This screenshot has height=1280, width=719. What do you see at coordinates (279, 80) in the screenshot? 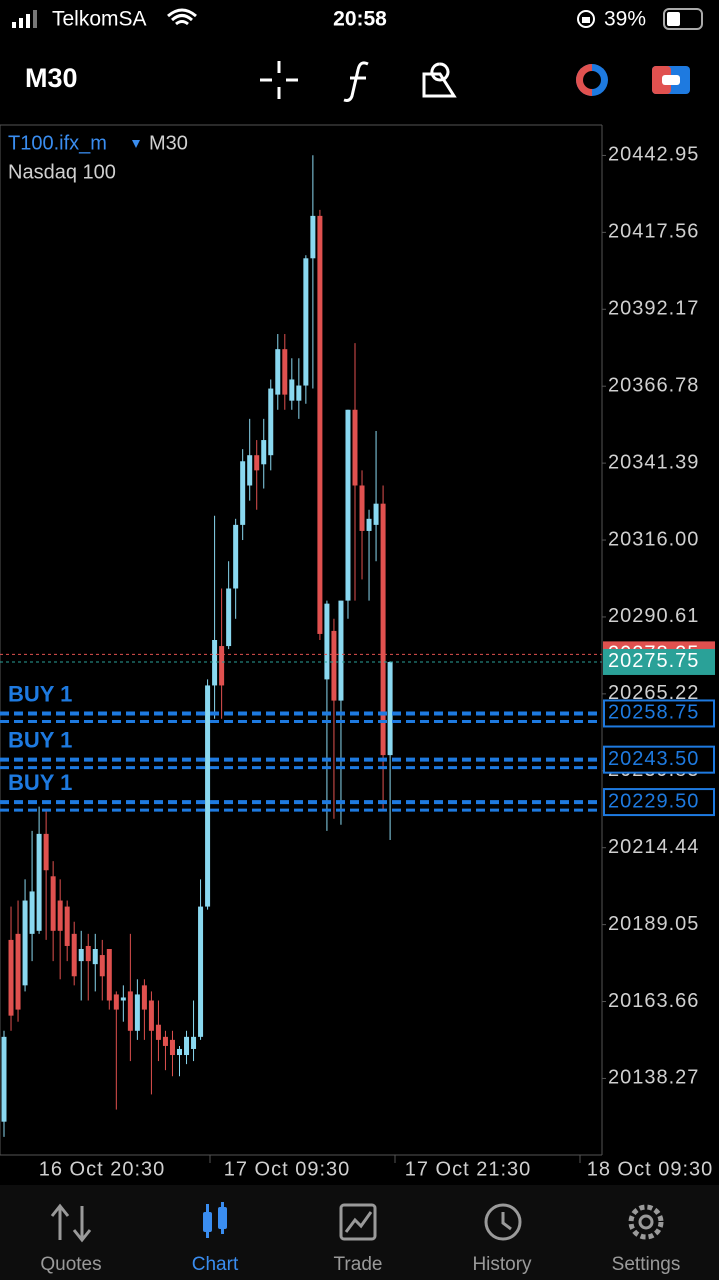
I see `crosshair-button` at bounding box center [279, 80].